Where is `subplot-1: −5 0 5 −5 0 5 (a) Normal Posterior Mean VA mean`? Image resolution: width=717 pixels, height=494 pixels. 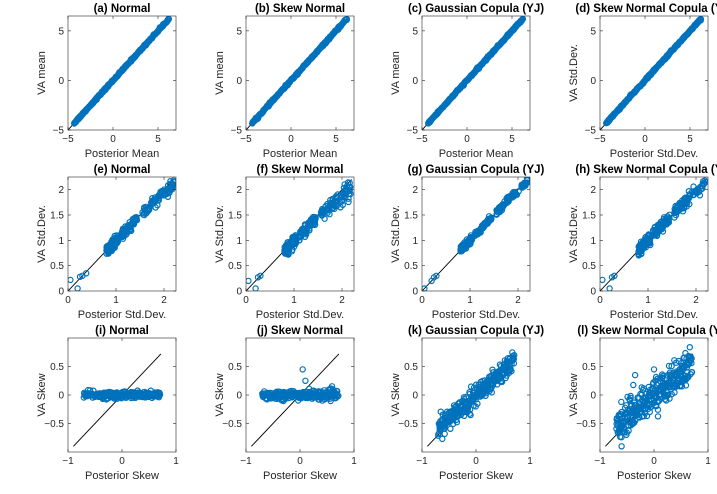 subplot-1: −5 0 5 −5 0 5 (a) Normal Posterior Mean VA mean is located at coordinates (106, 81).